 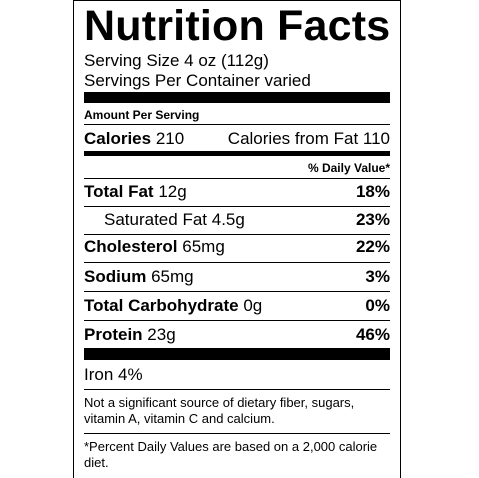 What do you see at coordinates (372, 246) in the screenshot?
I see `nutrient-dv: 22%` at bounding box center [372, 246].